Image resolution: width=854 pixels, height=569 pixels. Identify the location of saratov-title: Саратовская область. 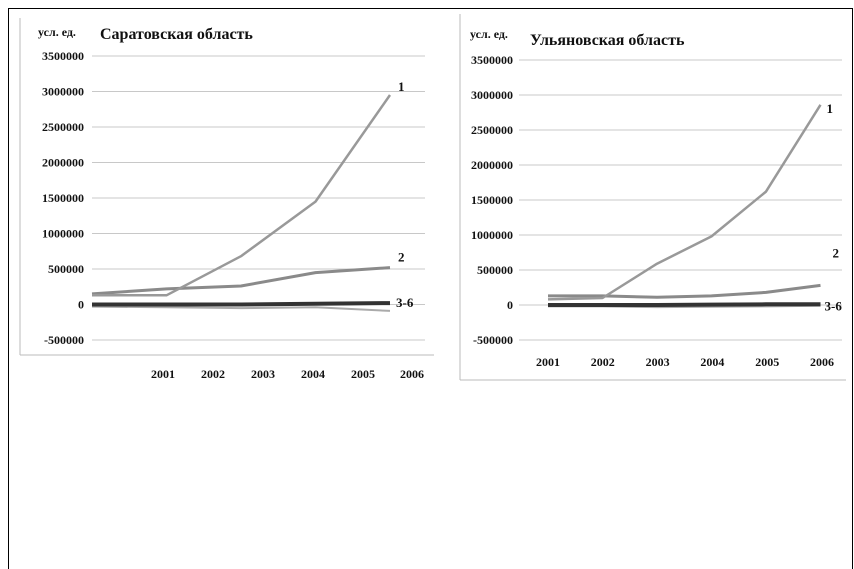
(176, 34).